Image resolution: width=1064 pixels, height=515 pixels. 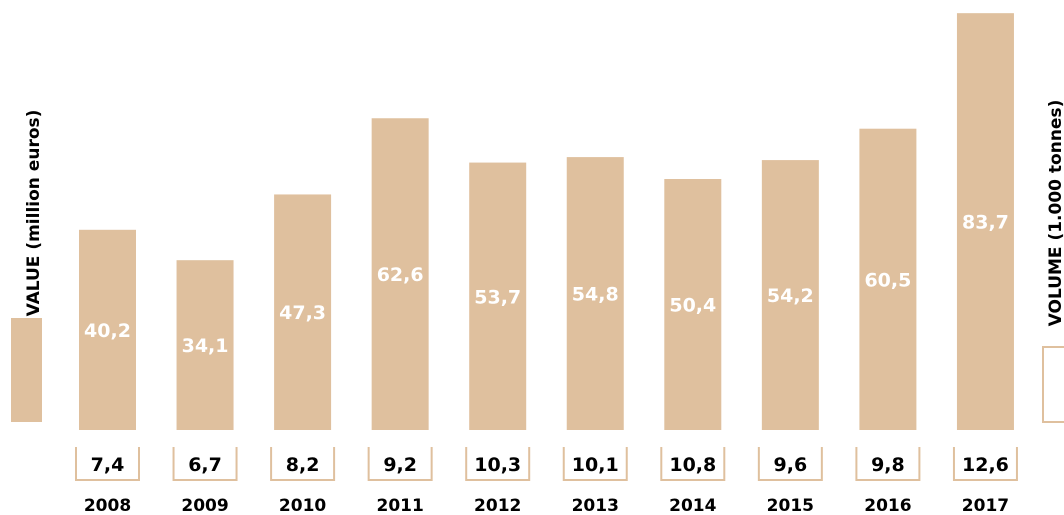 I want to click on value-data-label: 53,7, so click(x=497, y=297).